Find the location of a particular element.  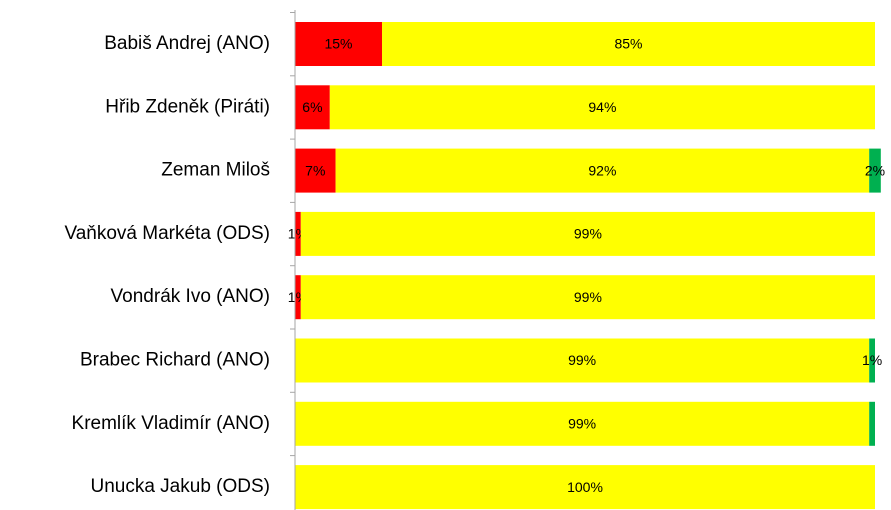

data-label: 15% is located at coordinates (338, 44).